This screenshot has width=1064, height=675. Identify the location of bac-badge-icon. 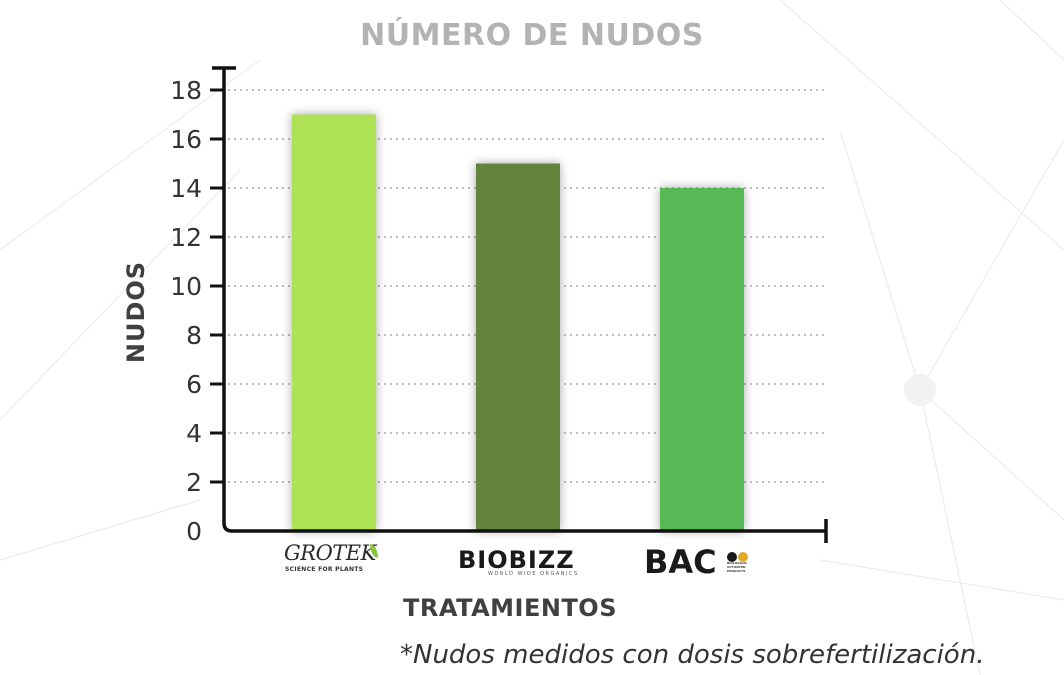
(739, 554).